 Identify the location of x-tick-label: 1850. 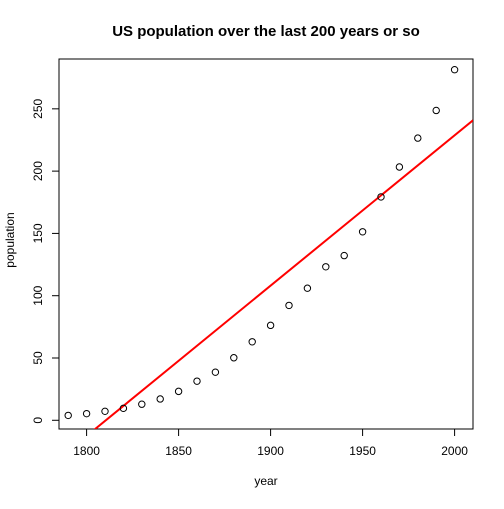
(178, 451).